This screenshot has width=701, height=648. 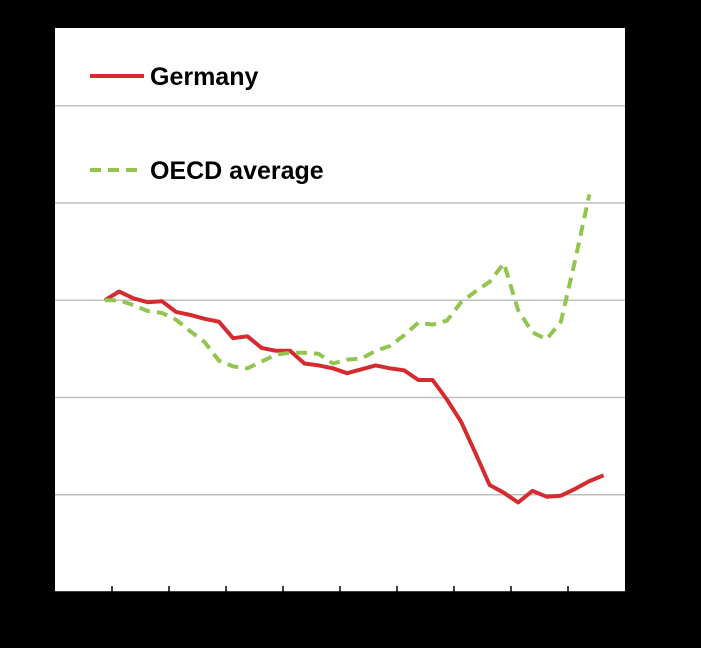 What do you see at coordinates (207, 124) in the screenshot?
I see `legend: Germany OECD average` at bounding box center [207, 124].